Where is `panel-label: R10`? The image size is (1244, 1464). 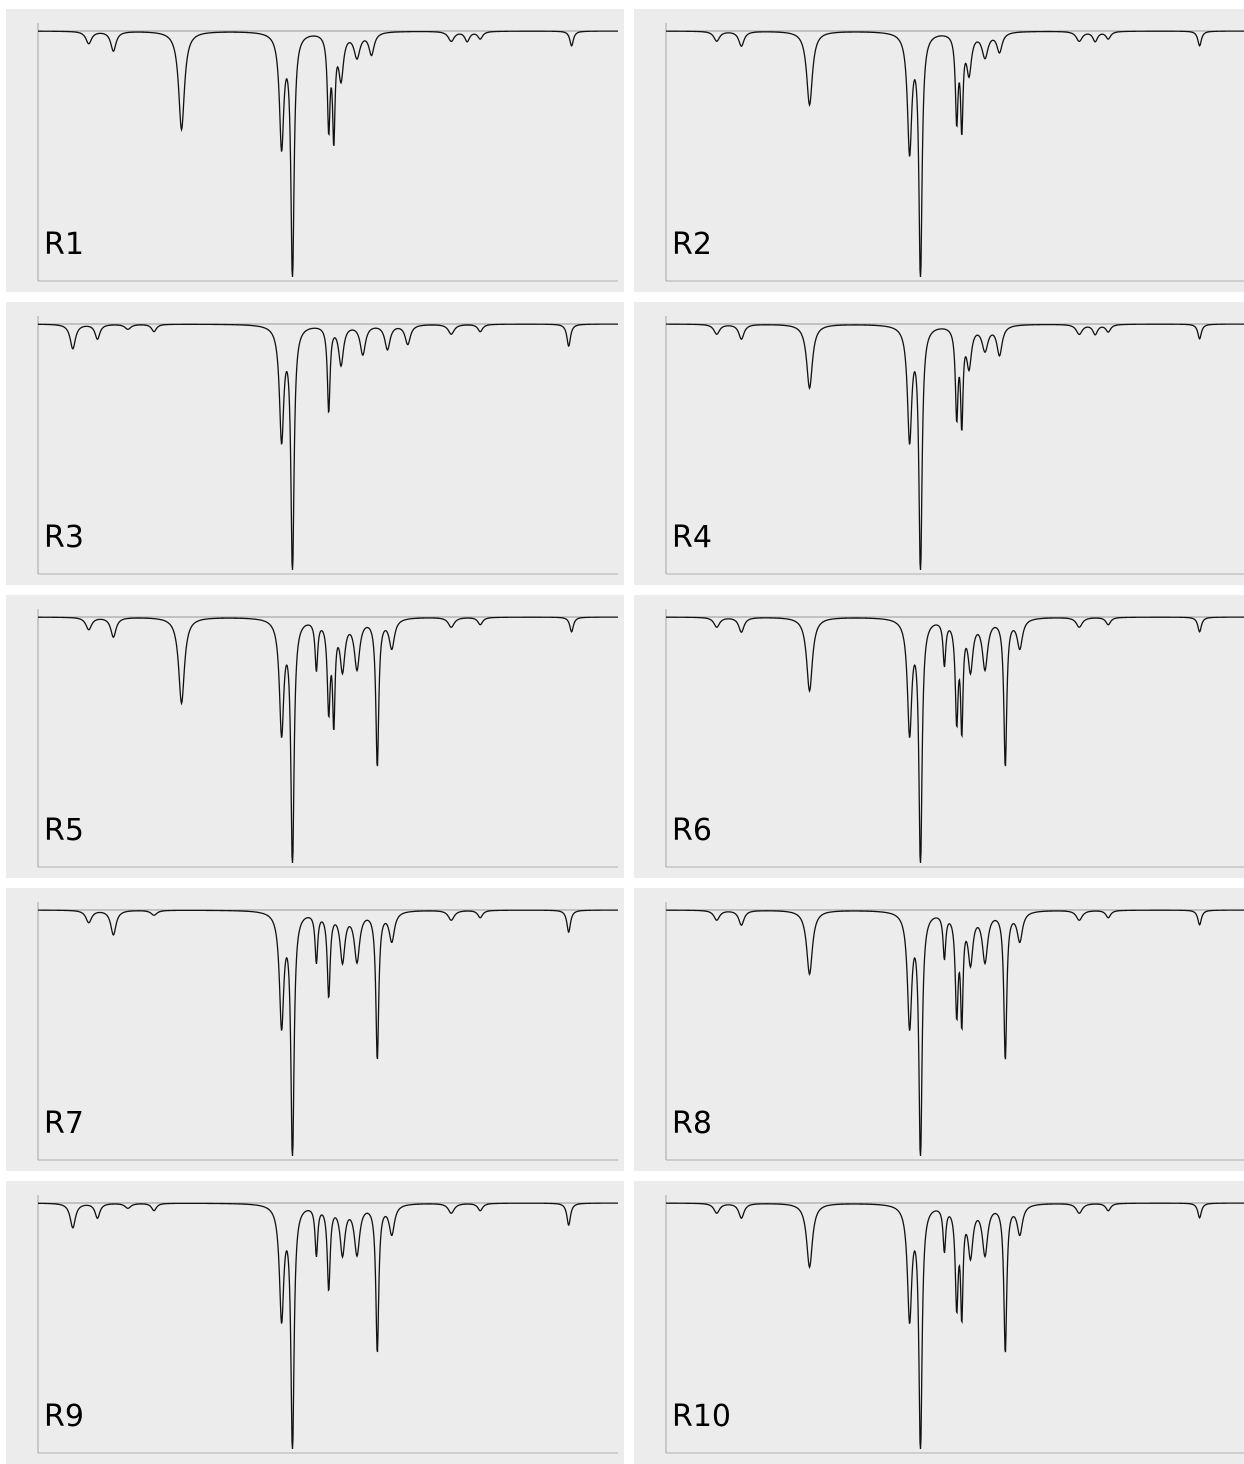
panel-label: R10 is located at coordinates (702, 1416).